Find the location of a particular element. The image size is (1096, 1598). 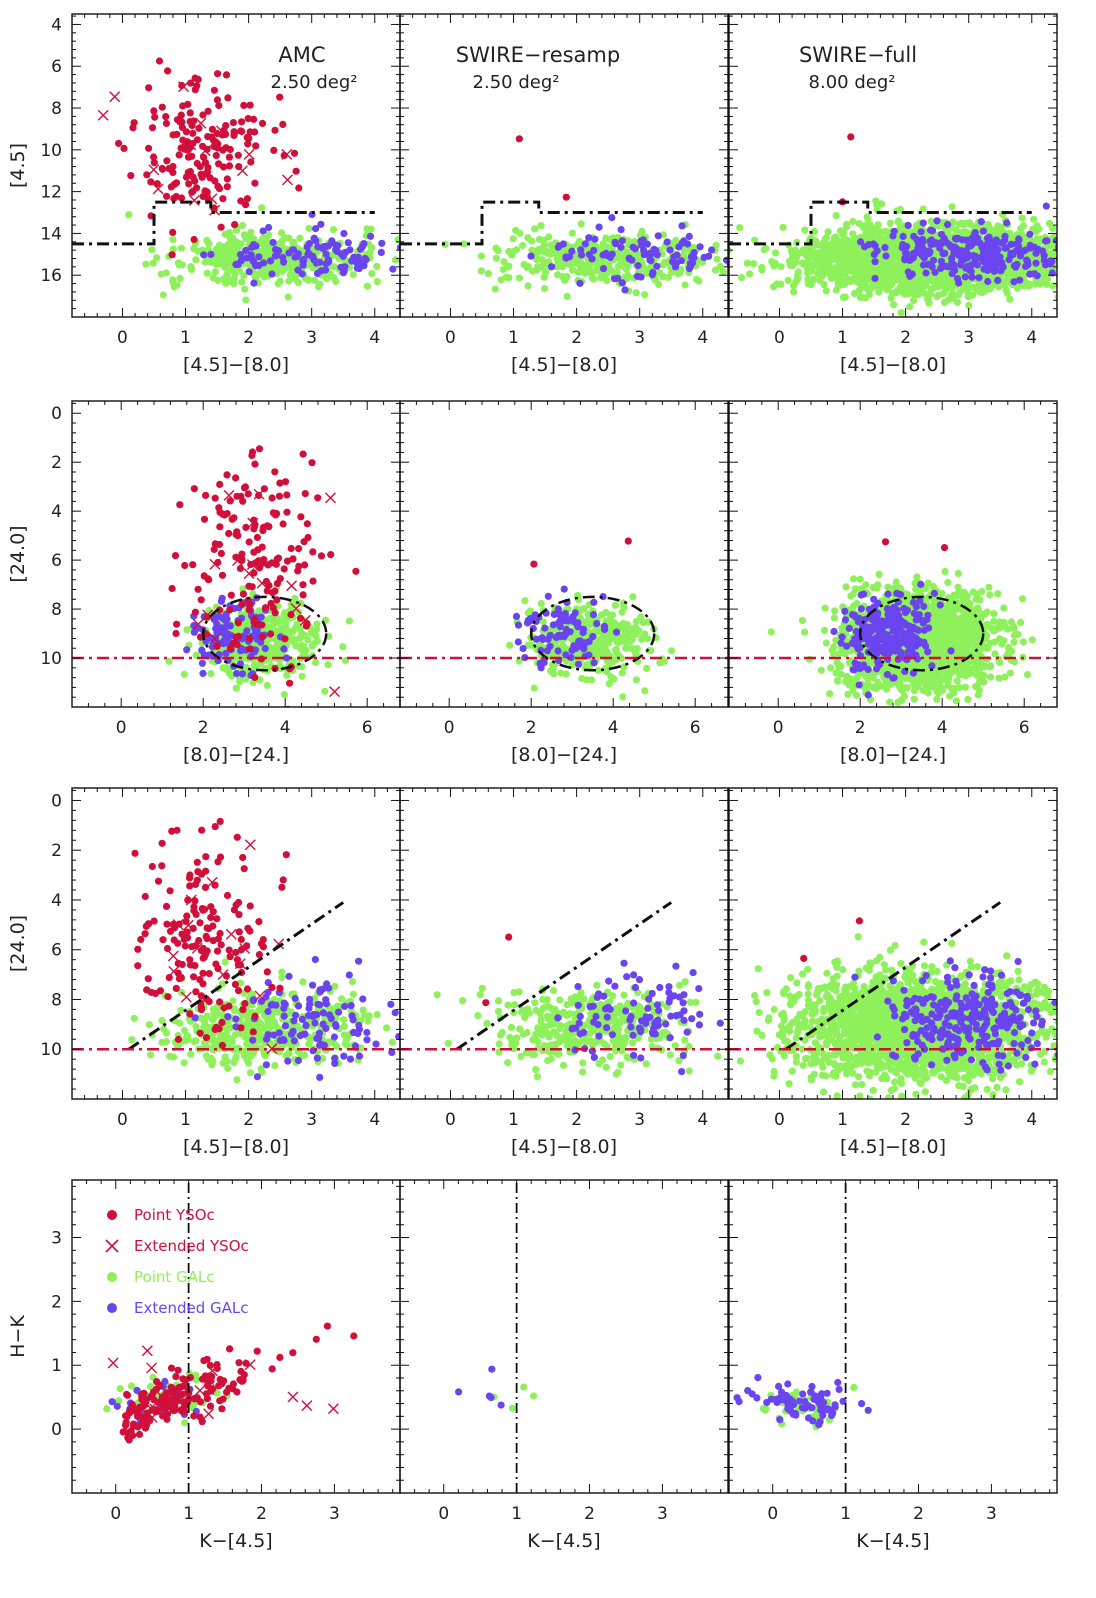

panel-r1-c1: 0 2 4 6[8.0]−[24.] is located at coordinates (564, 583).